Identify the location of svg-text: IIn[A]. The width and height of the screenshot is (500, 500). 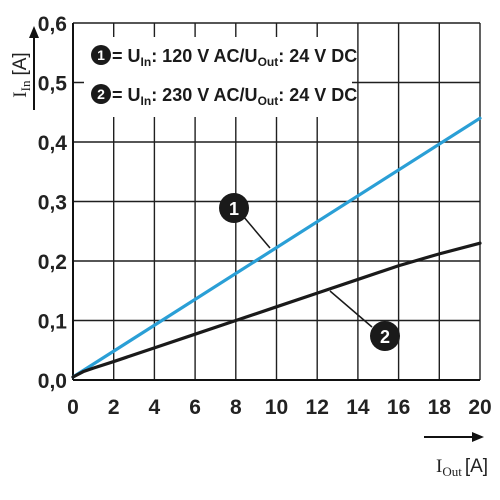
(21, 74).